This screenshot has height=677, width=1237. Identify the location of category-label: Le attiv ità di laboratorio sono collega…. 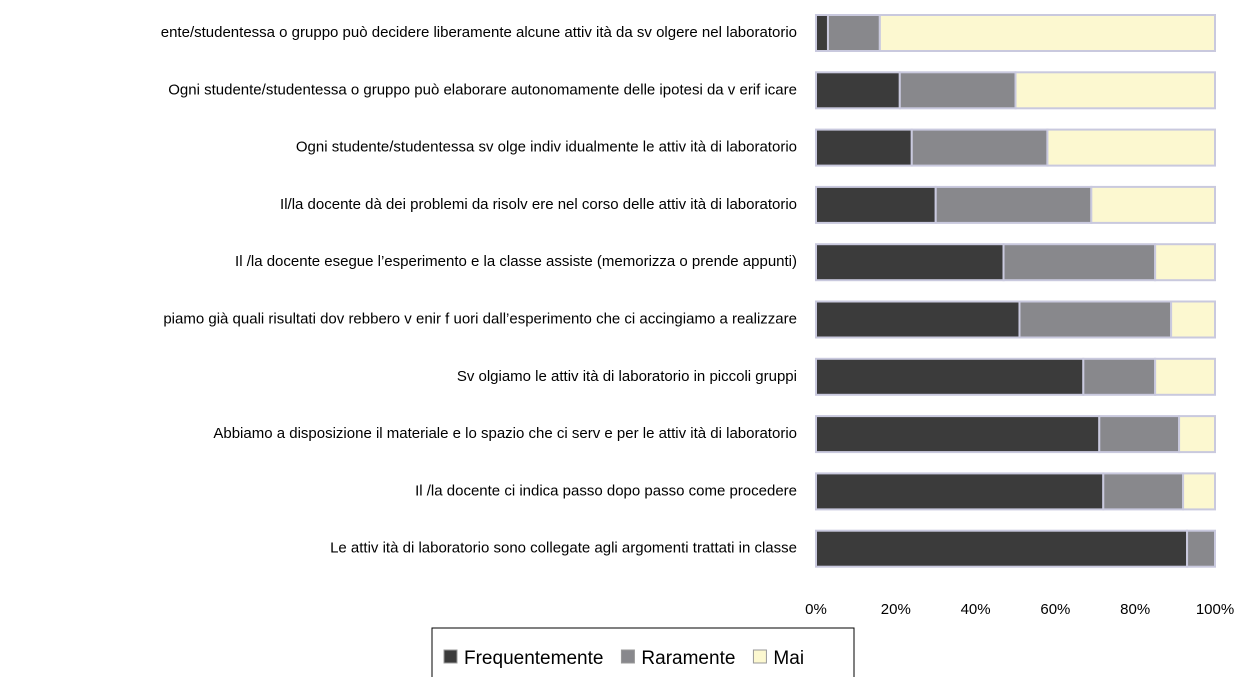
(563, 548).